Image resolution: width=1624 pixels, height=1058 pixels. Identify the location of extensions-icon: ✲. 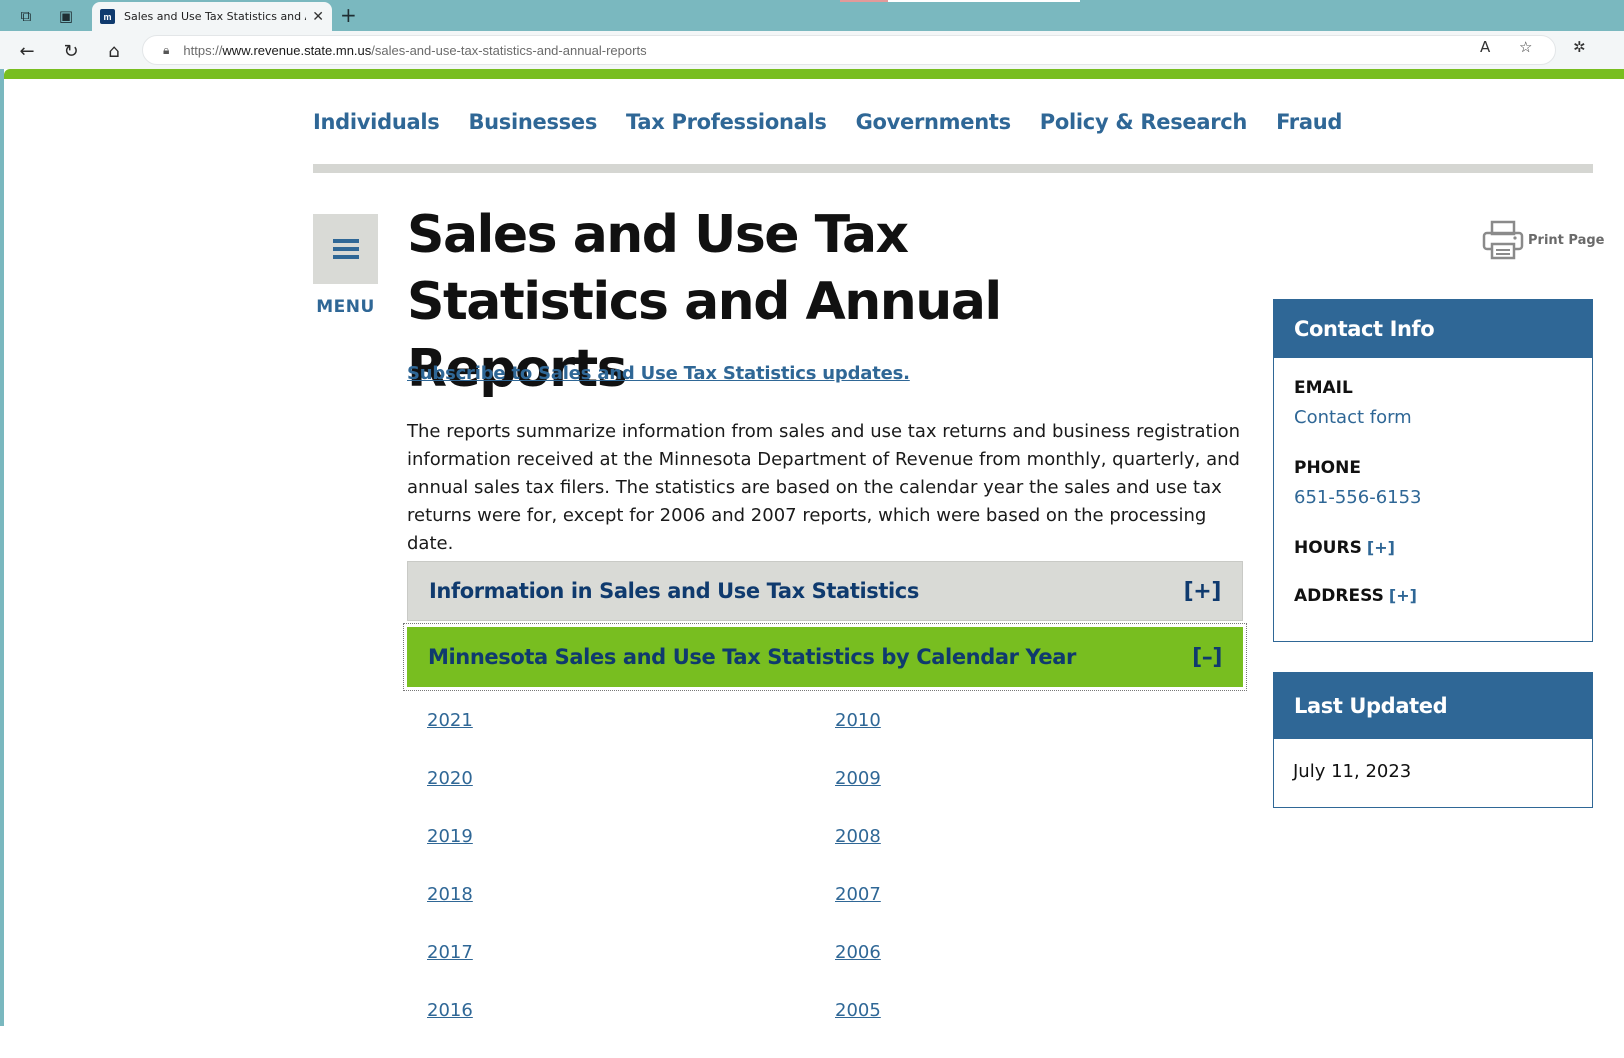
(1579, 47).